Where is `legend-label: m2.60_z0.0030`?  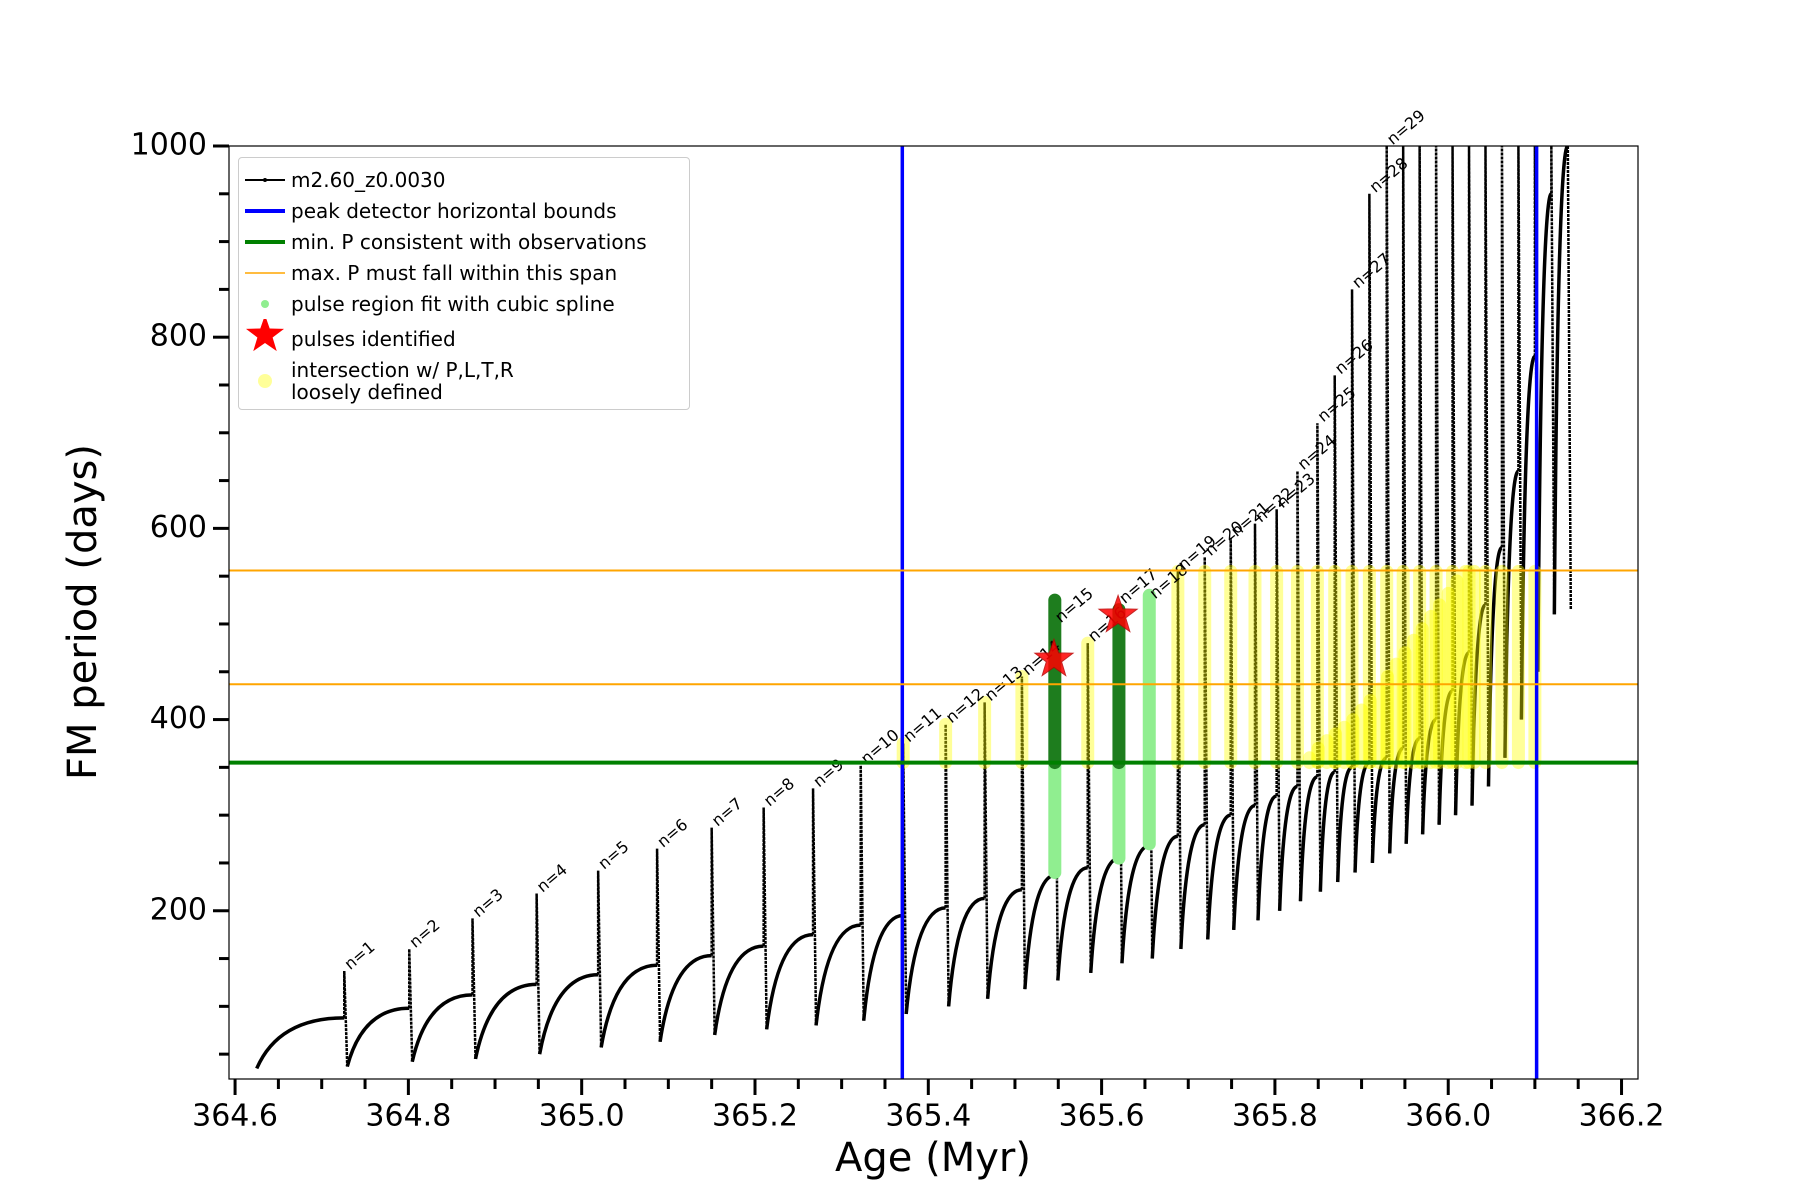
legend-label: m2.60_z0.0030 is located at coordinates (368, 179).